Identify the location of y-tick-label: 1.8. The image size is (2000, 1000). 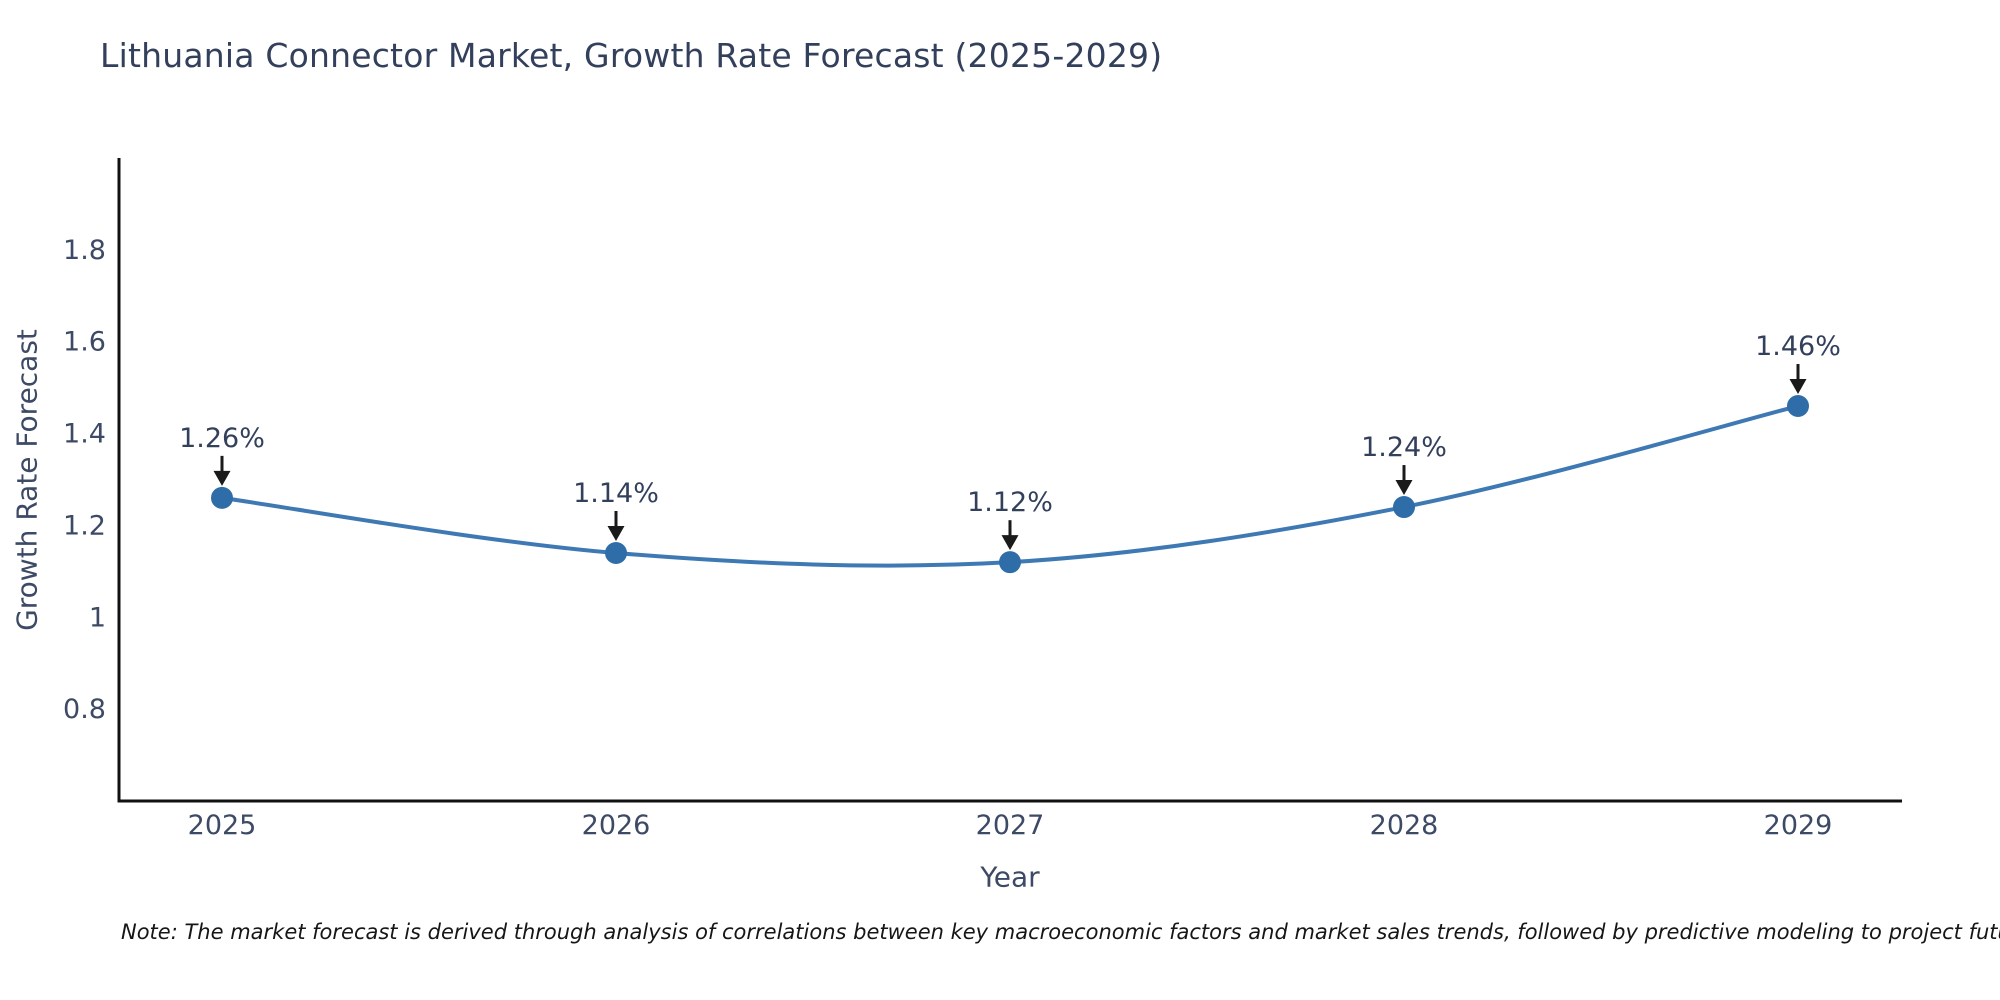
(84, 250).